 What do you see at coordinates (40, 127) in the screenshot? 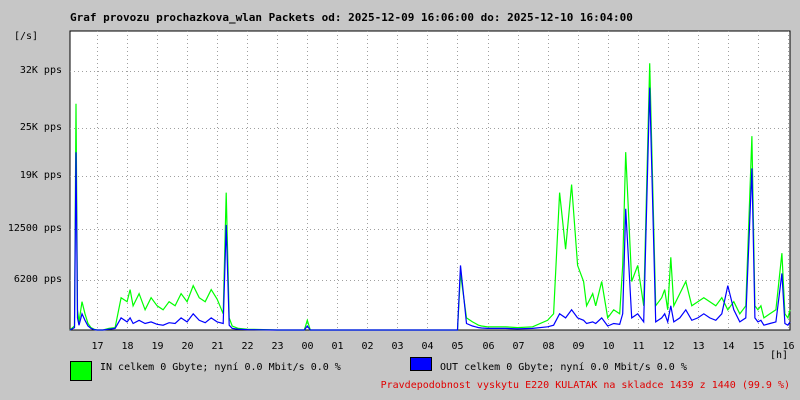
I see `y-tick-label: 25K pps` at bounding box center [40, 127].